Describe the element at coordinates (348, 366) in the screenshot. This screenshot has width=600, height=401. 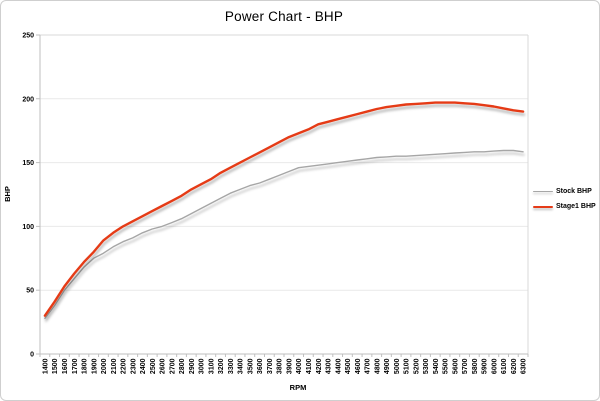
I see `x-tick-label: 4500` at that location.